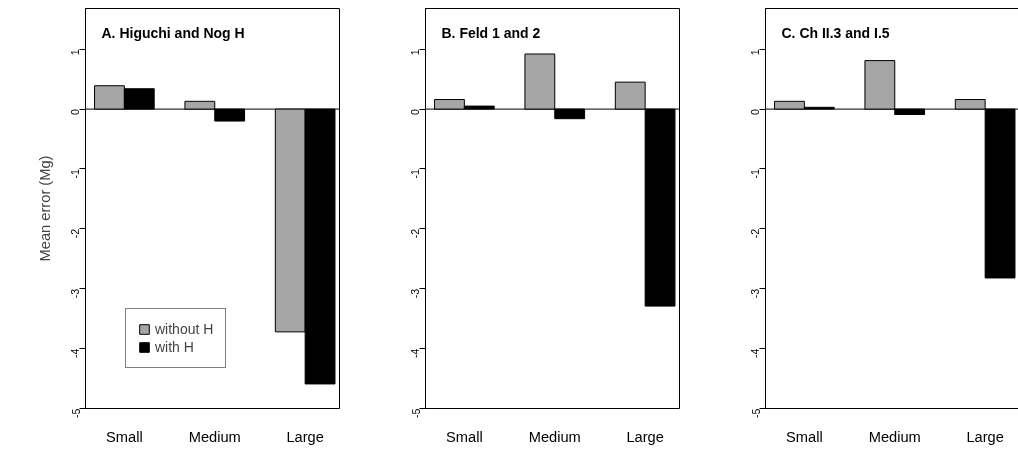  What do you see at coordinates (173, 32) in the screenshot?
I see `text: A. Higuchi and Nog H` at bounding box center [173, 32].